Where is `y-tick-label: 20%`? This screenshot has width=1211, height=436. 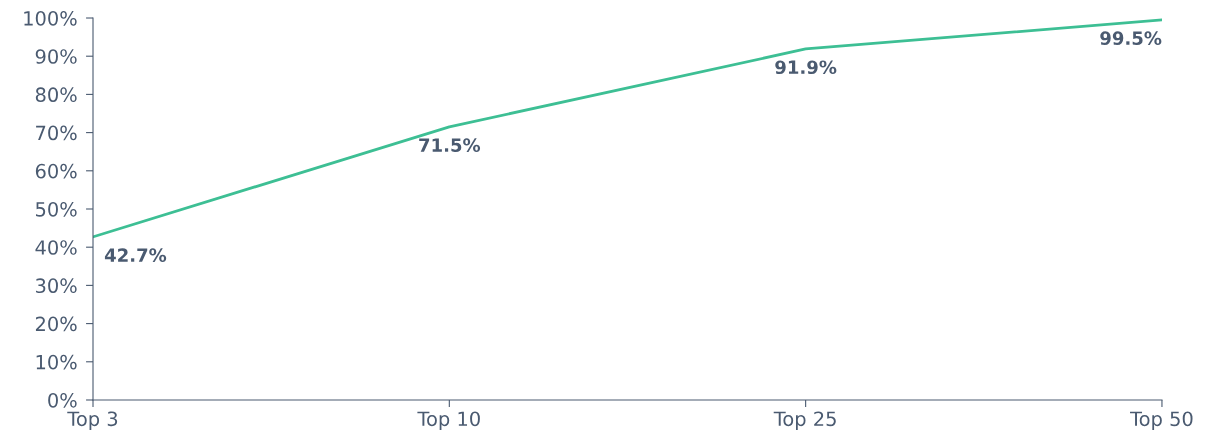
y-tick-label: 20% is located at coordinates (56, 324).